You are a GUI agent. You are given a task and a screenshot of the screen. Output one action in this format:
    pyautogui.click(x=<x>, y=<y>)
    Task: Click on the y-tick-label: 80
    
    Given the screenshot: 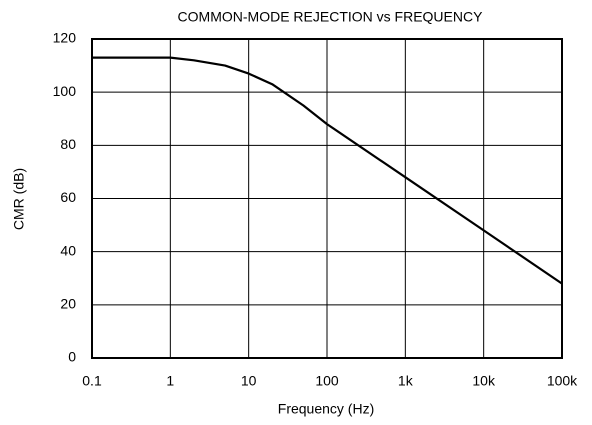 What is the action you would take?
    pyautogui.click(x=68, y=144)
    